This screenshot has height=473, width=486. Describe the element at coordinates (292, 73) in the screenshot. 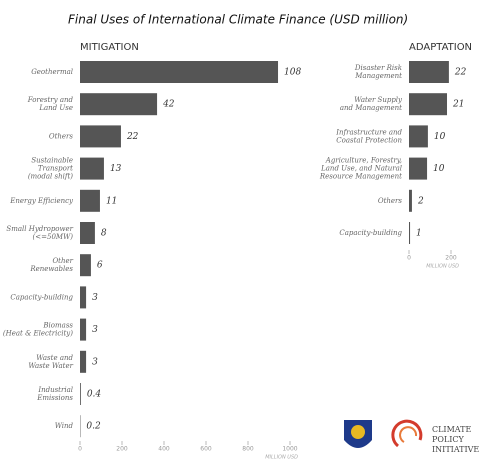

I see `value-label: 108` at that location.